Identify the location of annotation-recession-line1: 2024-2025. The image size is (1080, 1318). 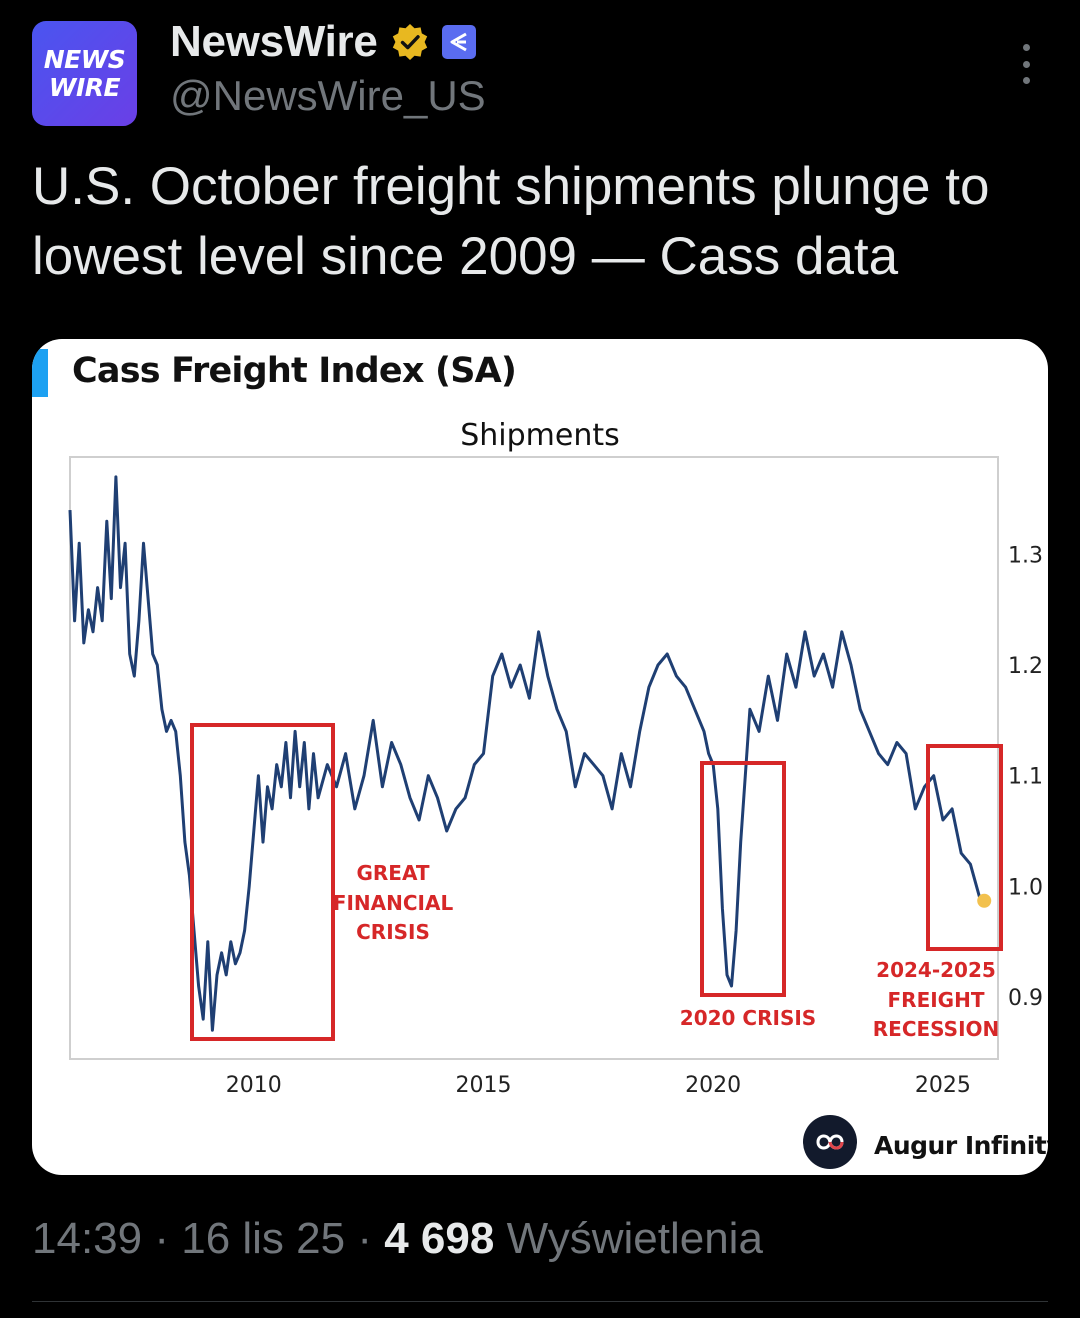
(936, 970).